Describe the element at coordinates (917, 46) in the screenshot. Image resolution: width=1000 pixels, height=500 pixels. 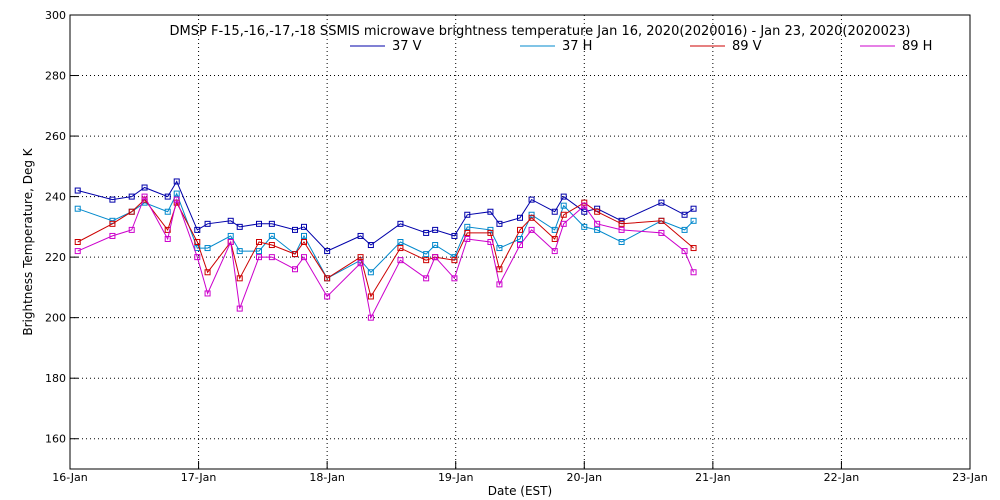
I see `legend-label-89-h: 89 H` at that location.